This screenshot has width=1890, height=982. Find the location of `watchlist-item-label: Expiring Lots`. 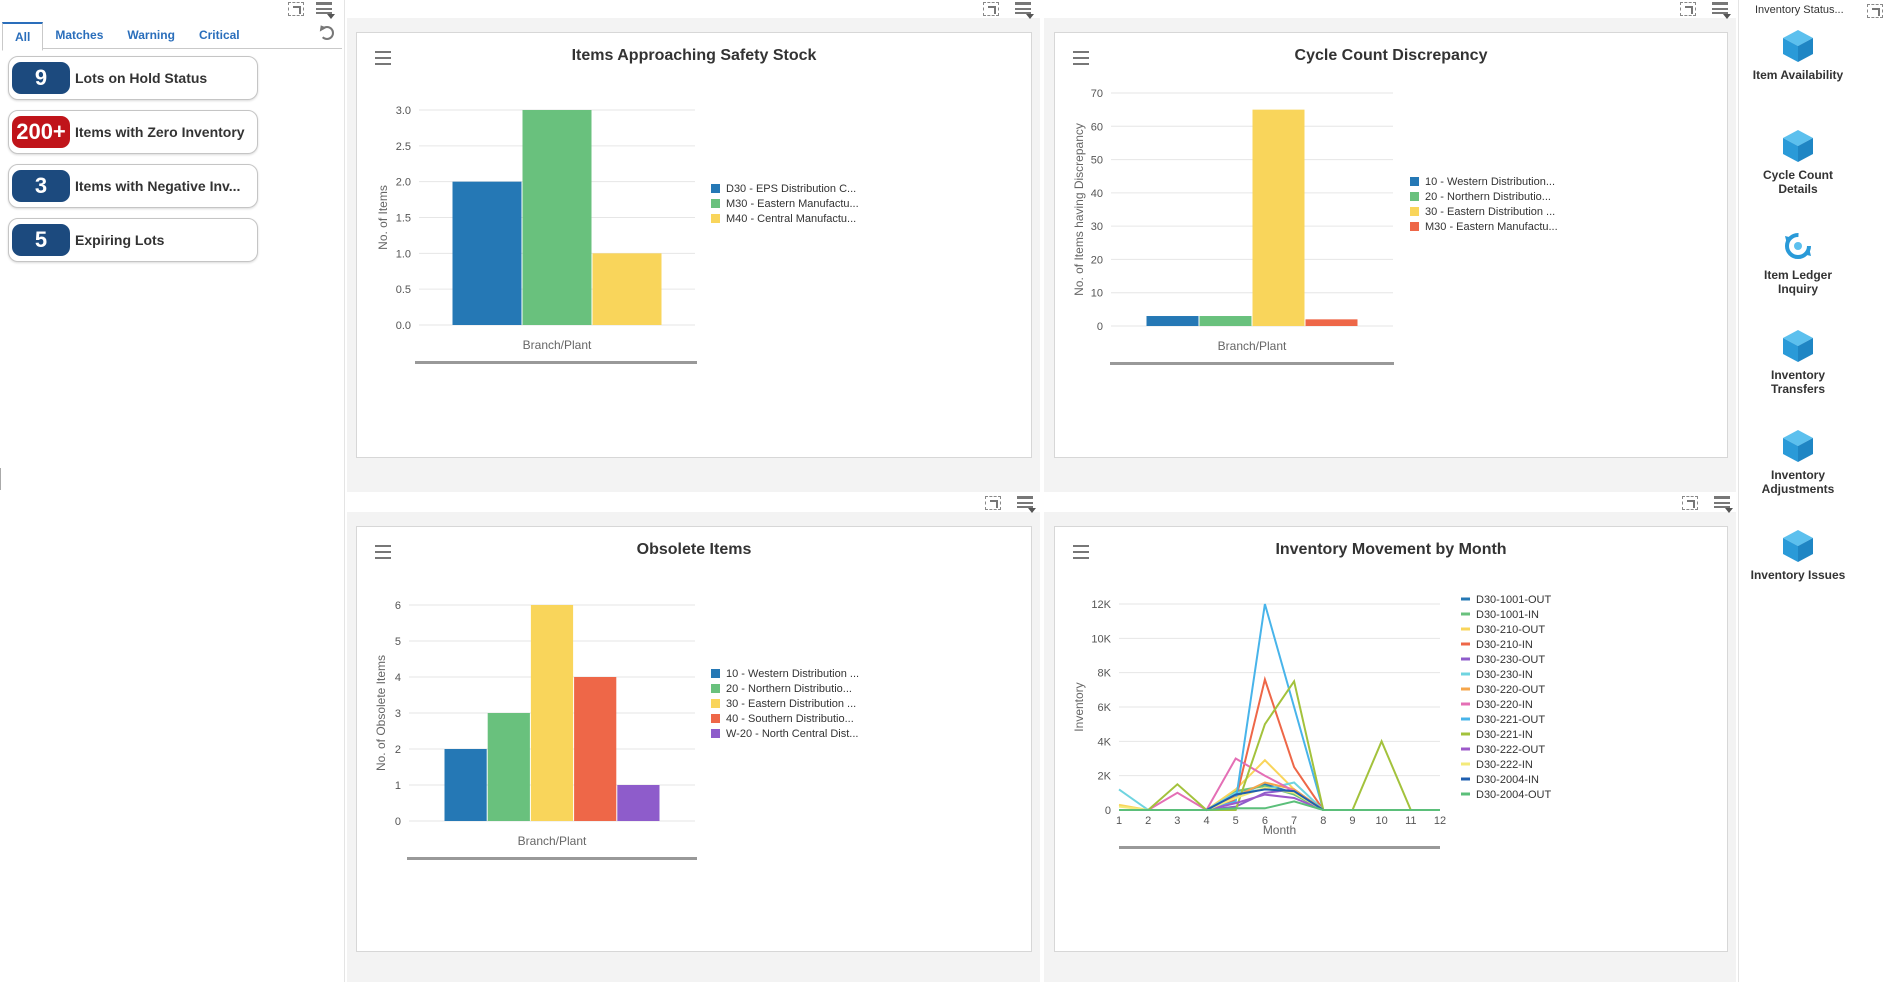

watchlist-item-label: Expiring Lots is located at coordinates (120, 240).